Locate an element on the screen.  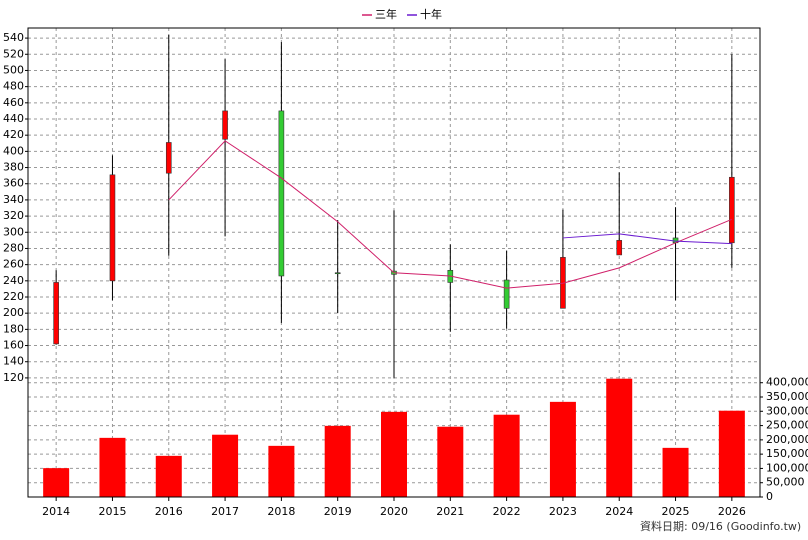
legend-label: 十年 is located at coordinates (431, 14).